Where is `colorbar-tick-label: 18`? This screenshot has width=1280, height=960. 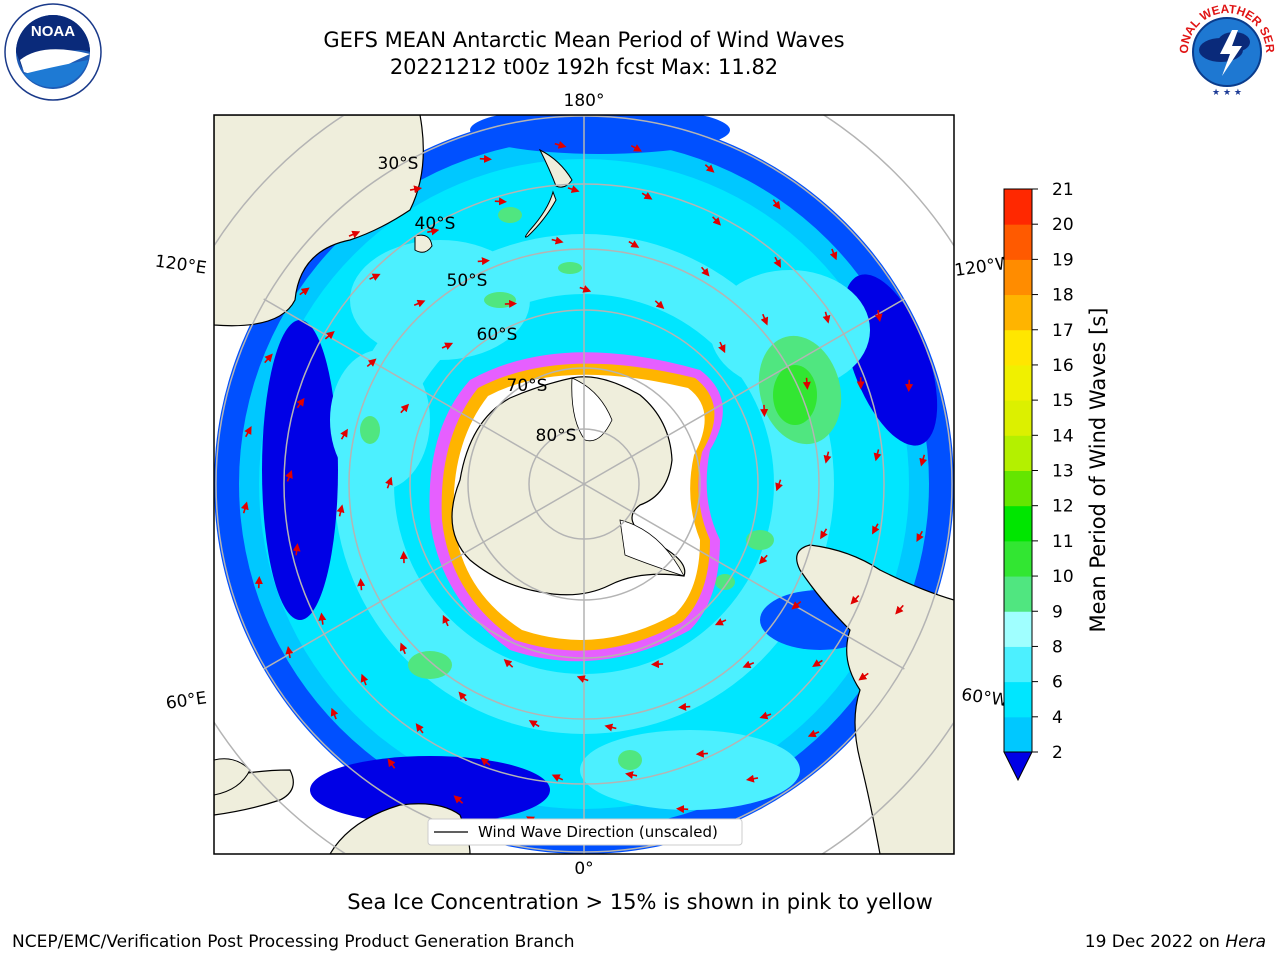 colorbar-tick-label: 18 is located at coordinates (1063, 296).